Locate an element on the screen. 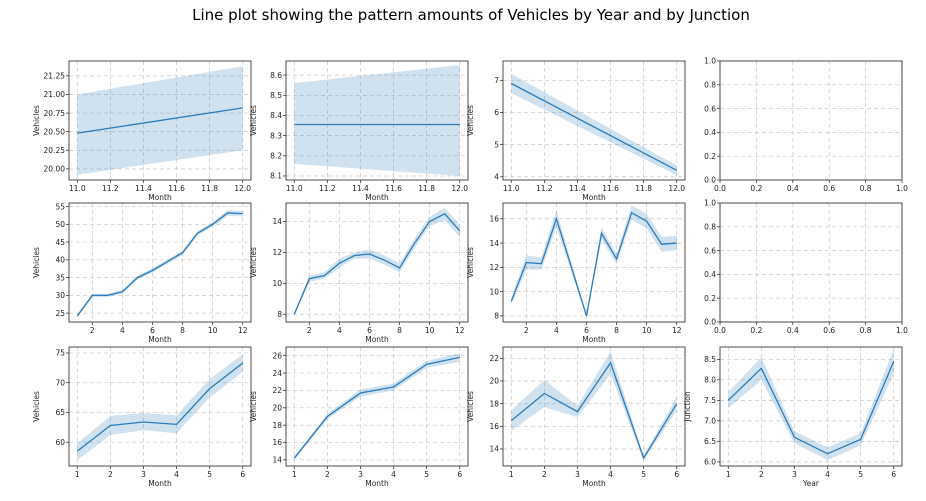  x-tick-label: 1 is located at coordinates (511, 474).